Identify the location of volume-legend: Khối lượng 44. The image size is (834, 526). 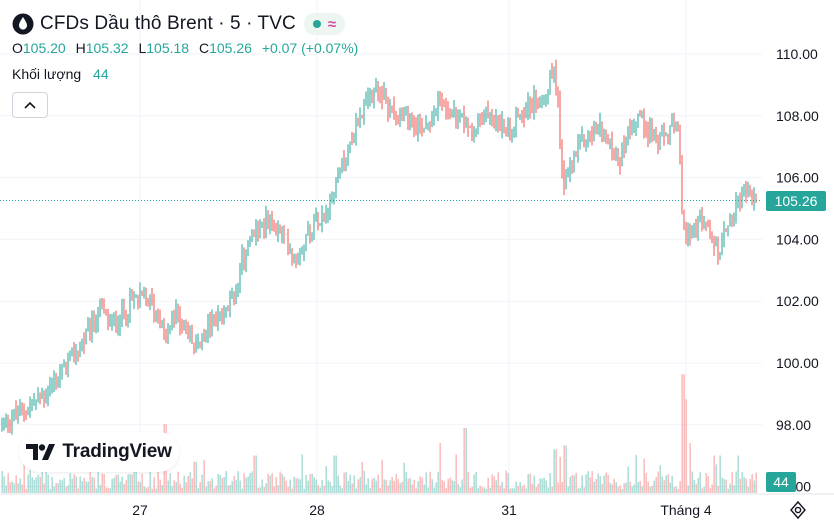
(188, 74).